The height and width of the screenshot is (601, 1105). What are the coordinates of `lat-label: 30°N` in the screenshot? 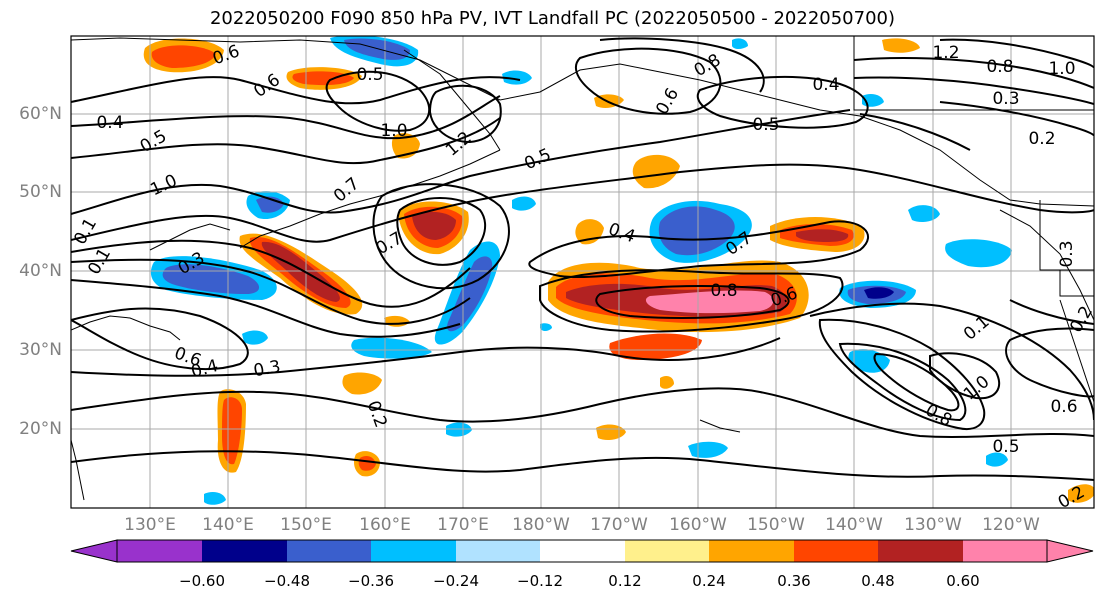 It's located at (40, 350).